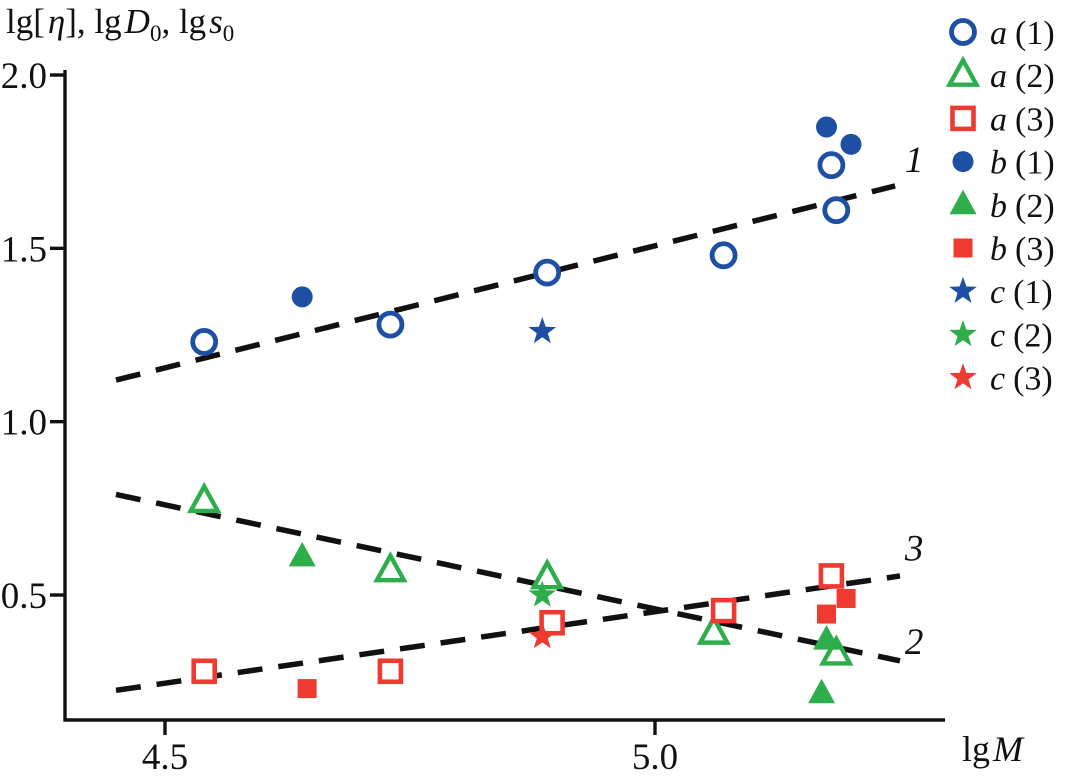 The width and height of the screenshot is (1081, 784). I want to click on y-tick-label: 2.0, so click(24, 76).